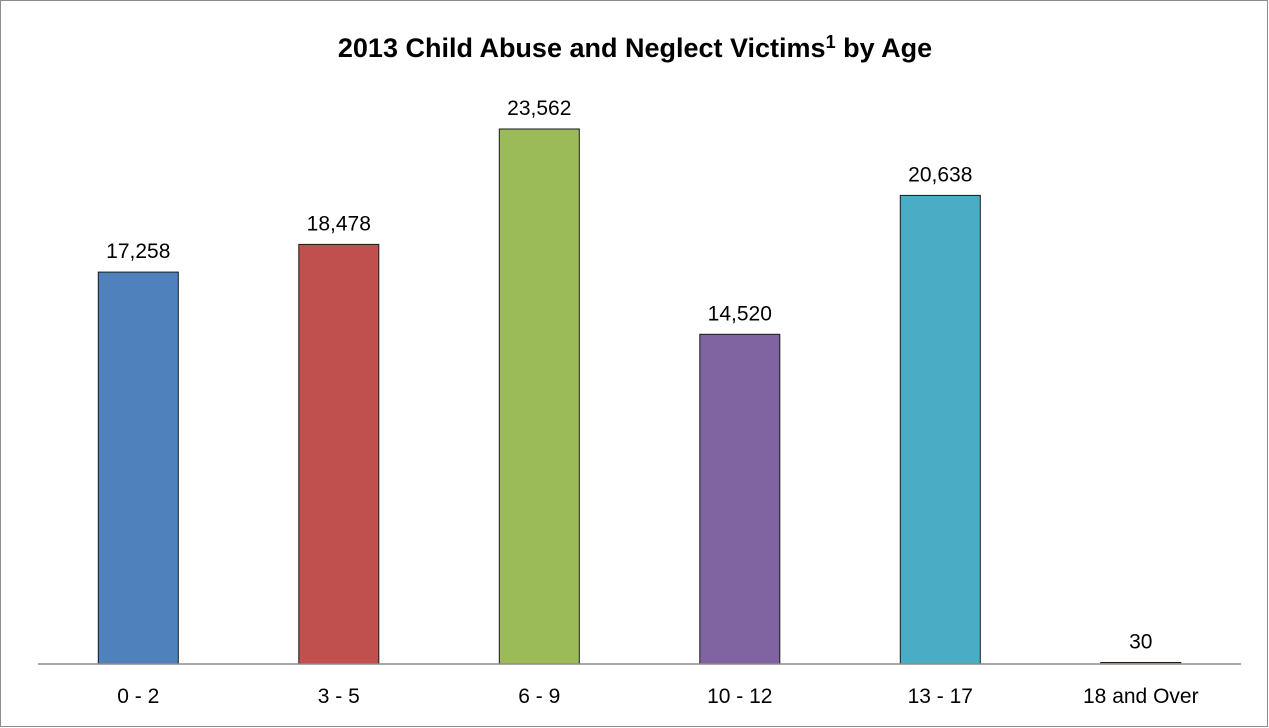 Image resolution: width=1269 pixels, height=728 pixels. Describe the element at coordinates (1141, 696) in the screenshot. I see `x-tick-label-6: 18 and Over` at that location.